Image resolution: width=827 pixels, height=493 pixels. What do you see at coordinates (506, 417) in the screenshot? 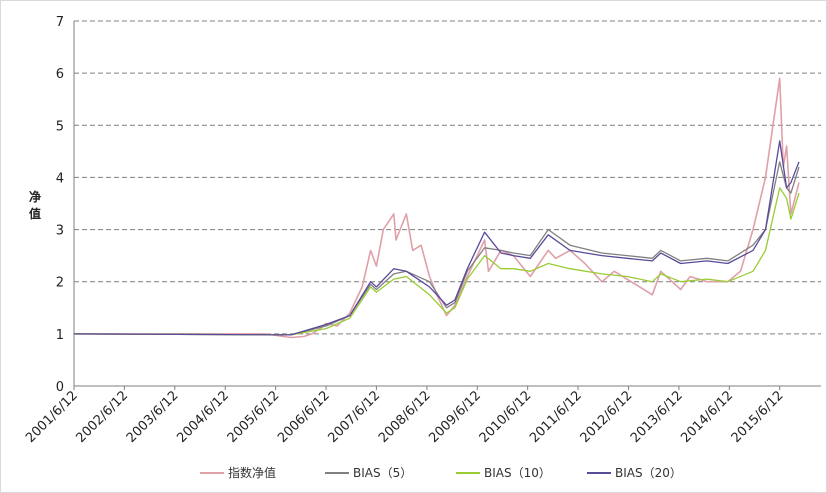
I see `x-tick-label: 2010/6/12` at bounding box center [506, 417].